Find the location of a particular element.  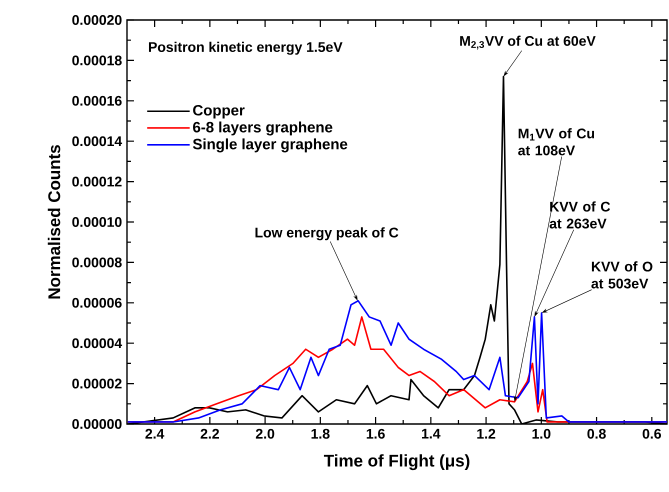

legend-label: 6-8 layers graphene is located at coordinates (262, 128).